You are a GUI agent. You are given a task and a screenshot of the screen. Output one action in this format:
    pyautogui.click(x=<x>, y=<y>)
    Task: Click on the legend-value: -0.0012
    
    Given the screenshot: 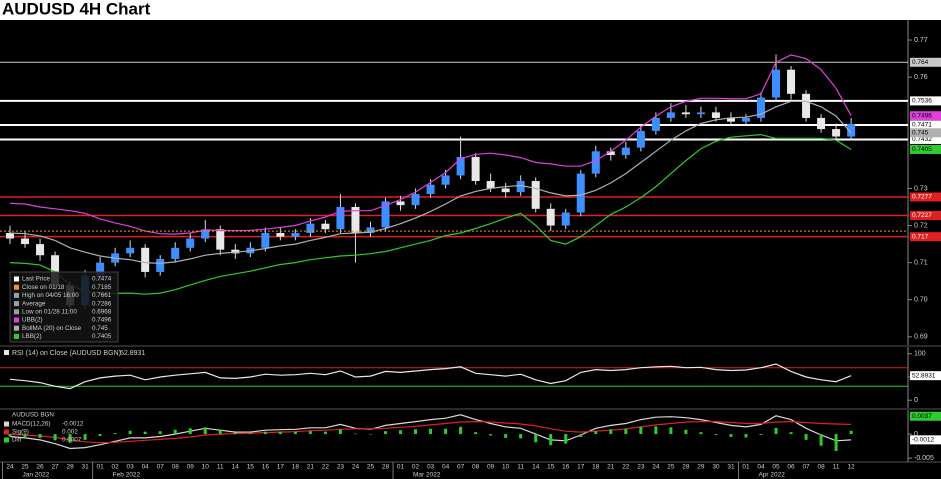 What is the action you would take?
    pyautogui.click(x=73, y=424)
    